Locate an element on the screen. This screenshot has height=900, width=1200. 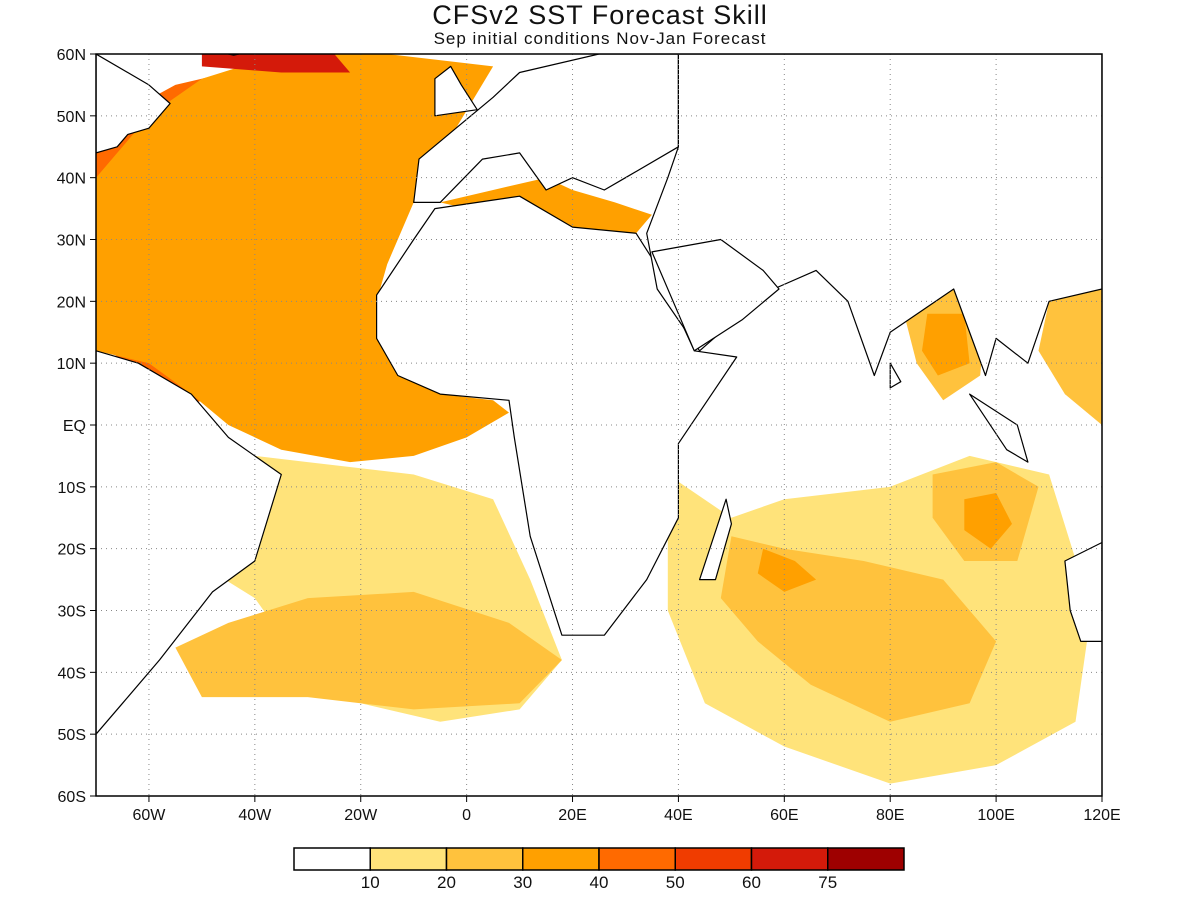
continent-north-america is located at coordinates (133, 104).